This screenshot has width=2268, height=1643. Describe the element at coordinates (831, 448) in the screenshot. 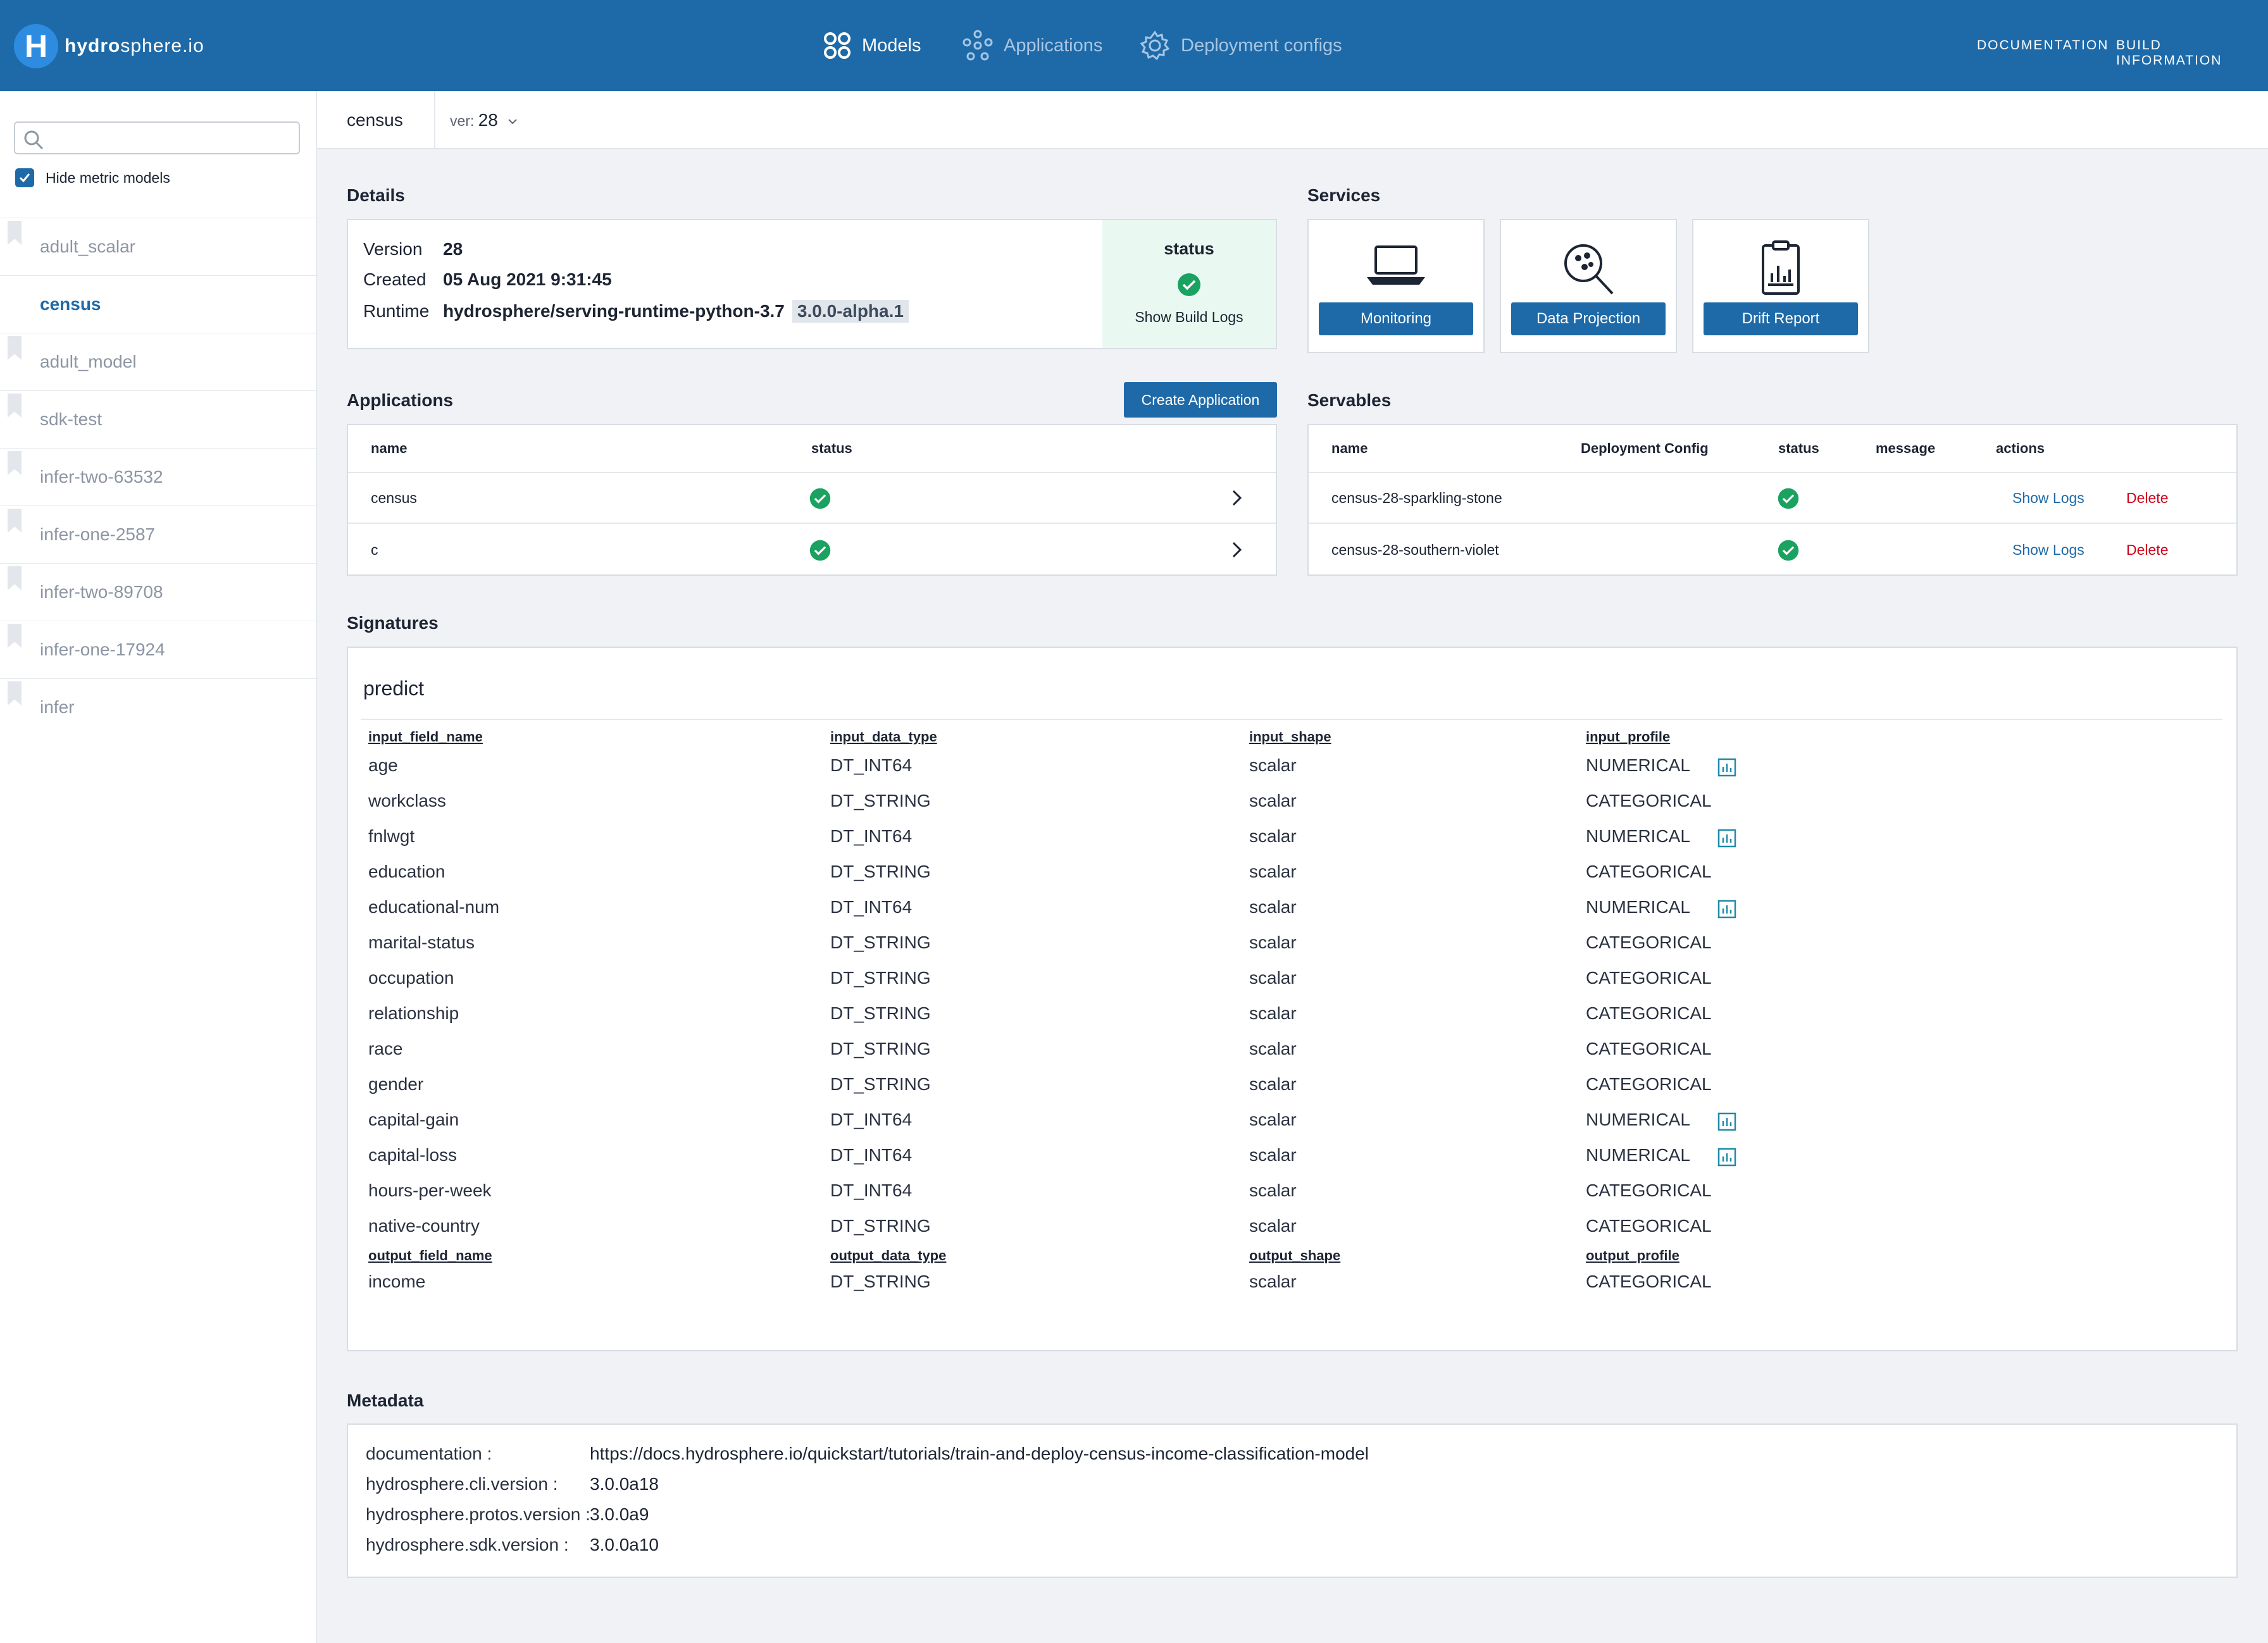

I see `col-status: status` at that location.